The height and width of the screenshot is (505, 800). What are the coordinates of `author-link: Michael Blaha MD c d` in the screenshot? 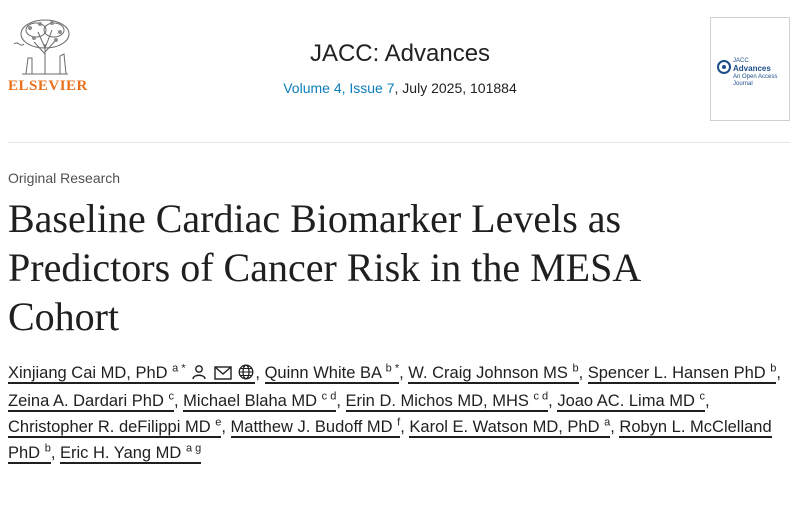 It's located at (260, 401).